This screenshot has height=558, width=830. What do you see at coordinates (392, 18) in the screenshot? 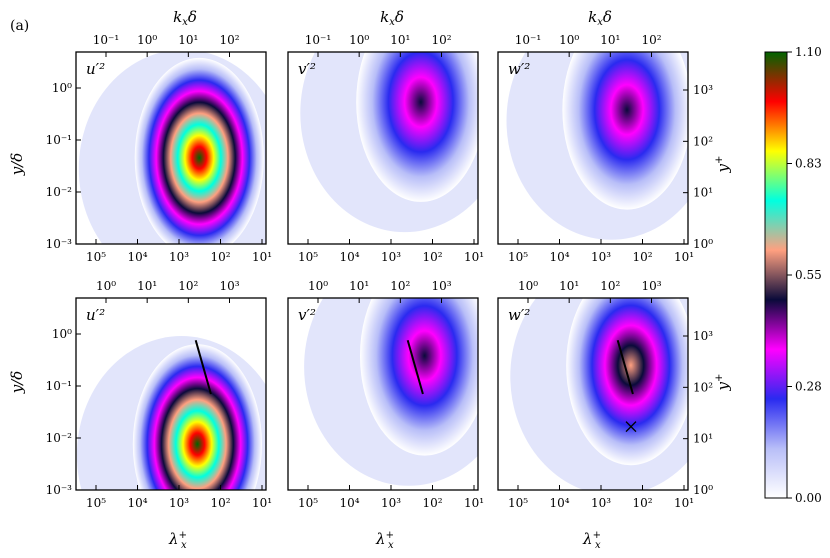
I see `top-axis-label-r1-p2: kxδ` at bounding box center [392, 18].